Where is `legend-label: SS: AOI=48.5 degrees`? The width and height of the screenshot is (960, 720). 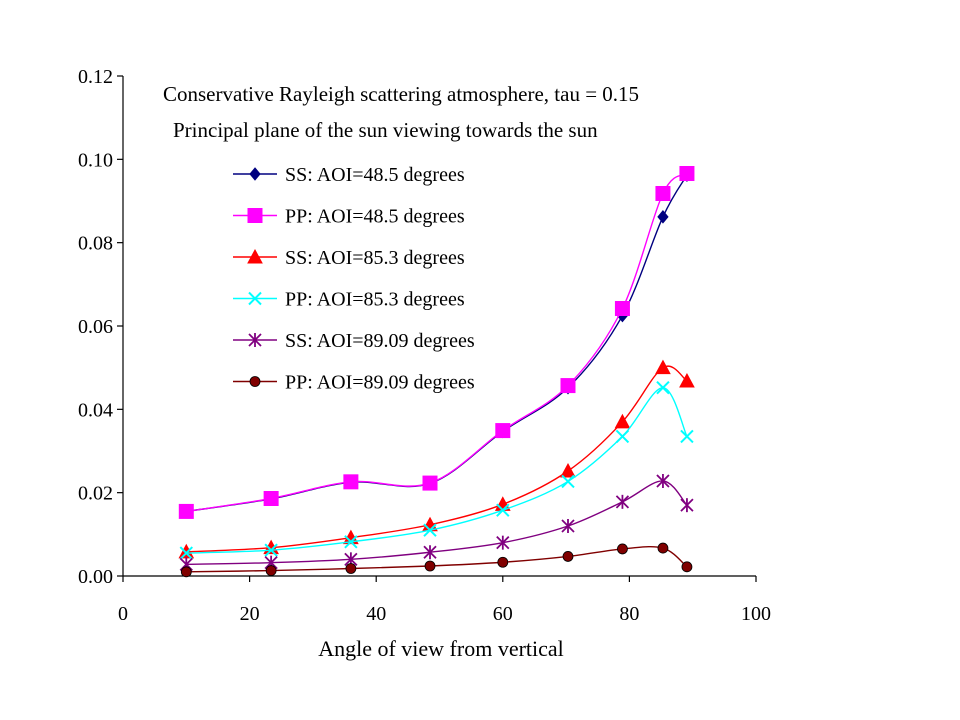
legend-label: SS: AOI=48.5 degrees is located at coordinates (375, 175).